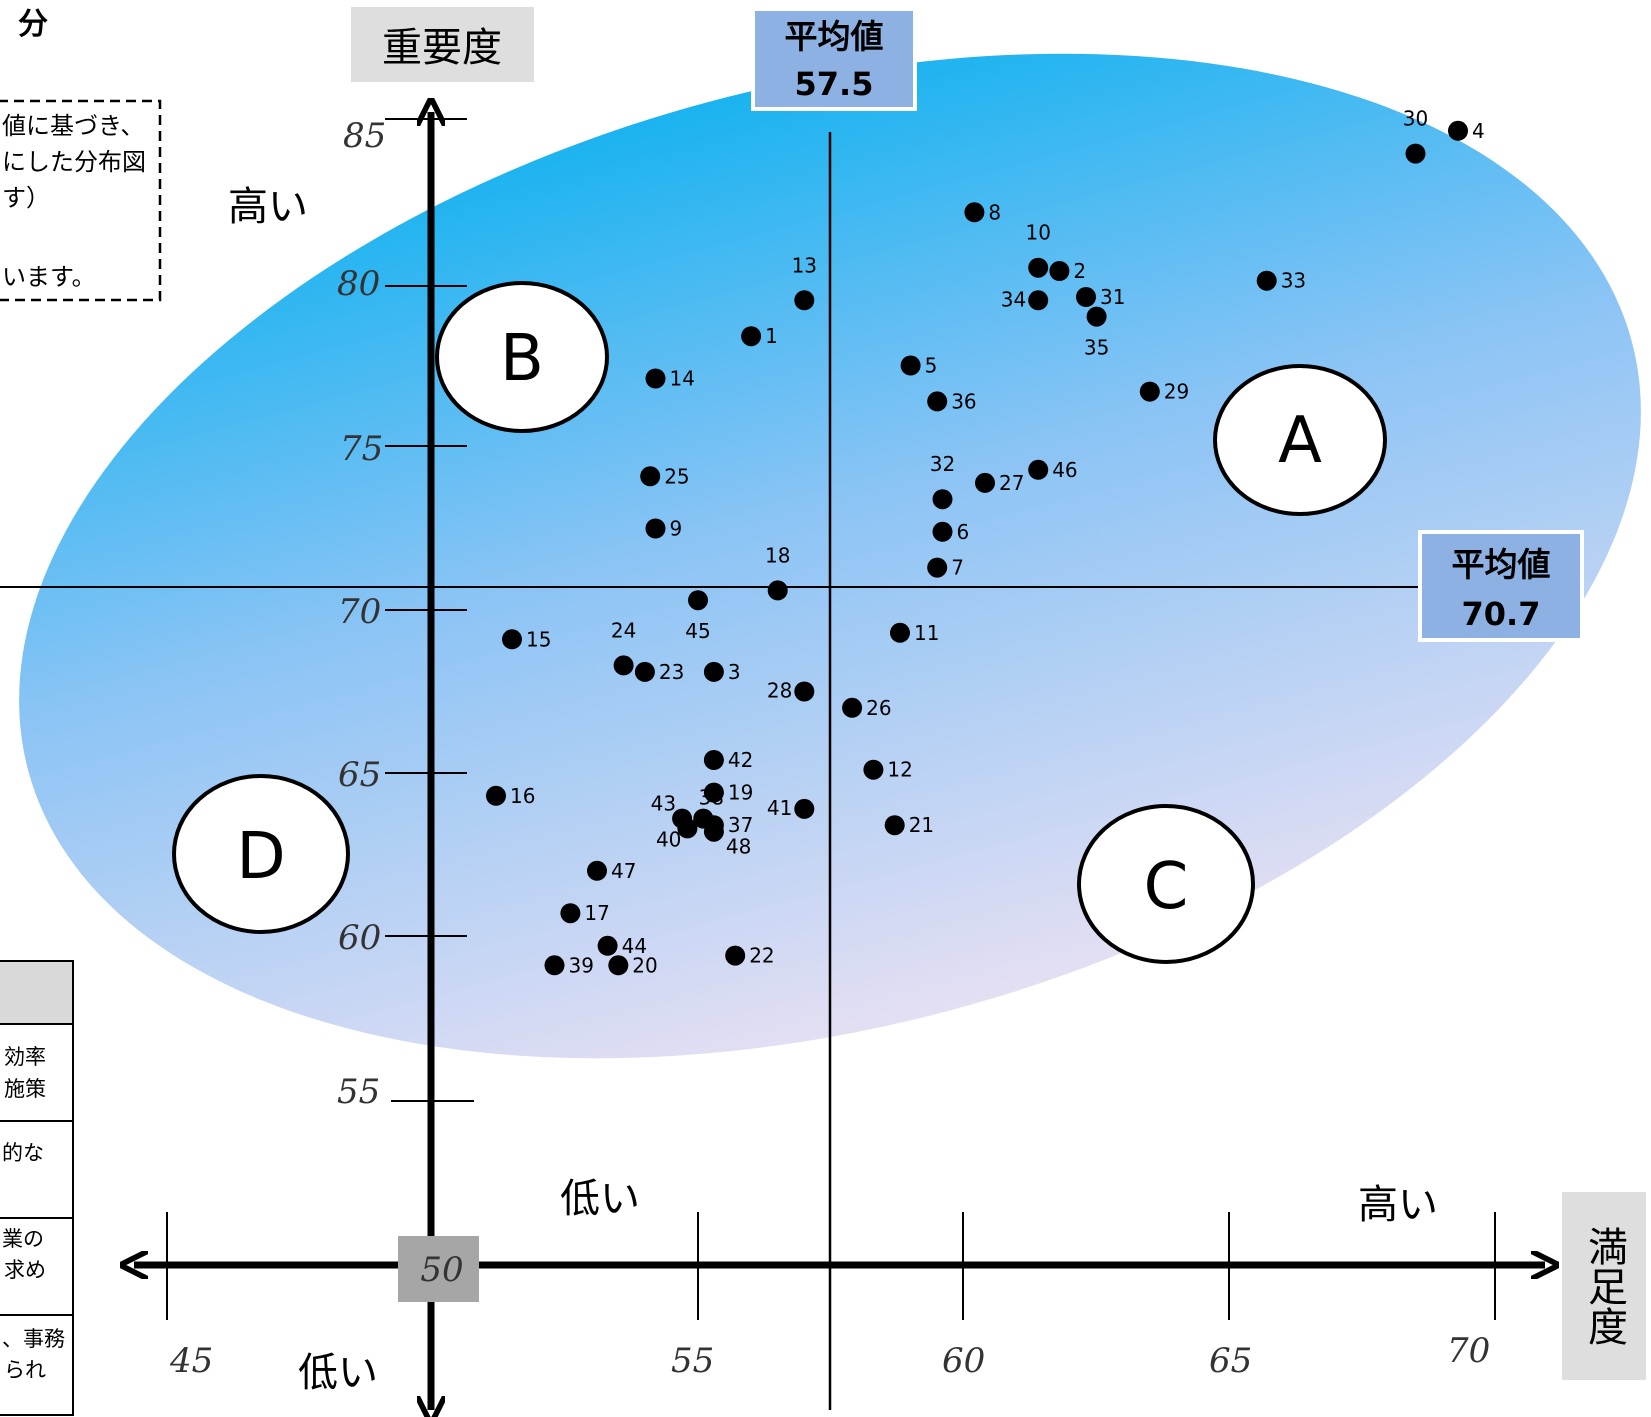 Image resolution: width=1651 pixels, height=1417 pixels. I want to click on data-point-label: 18, so click(777, 555).